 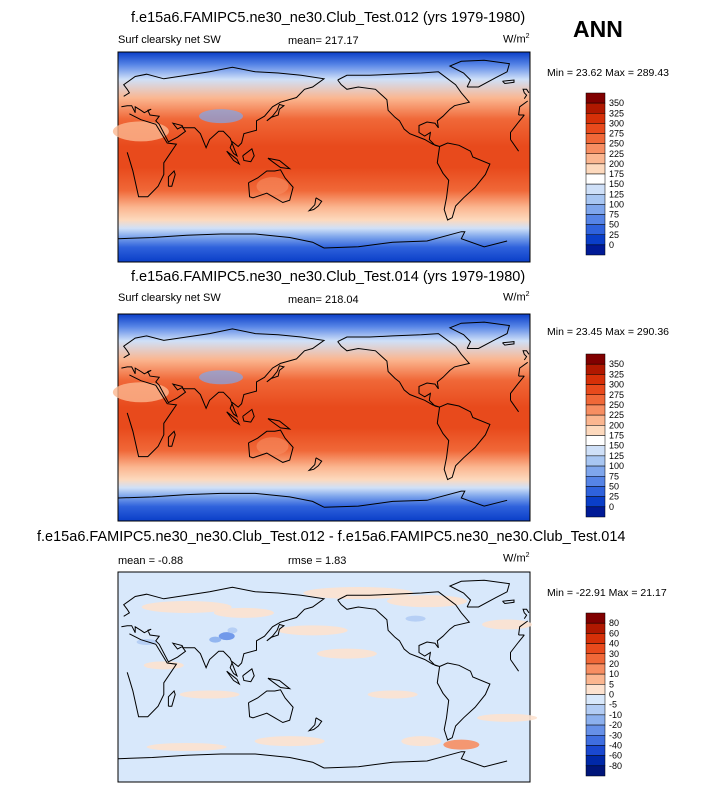 I want to click on colorbar-tick-label: 175, so click(x=616, y=436).